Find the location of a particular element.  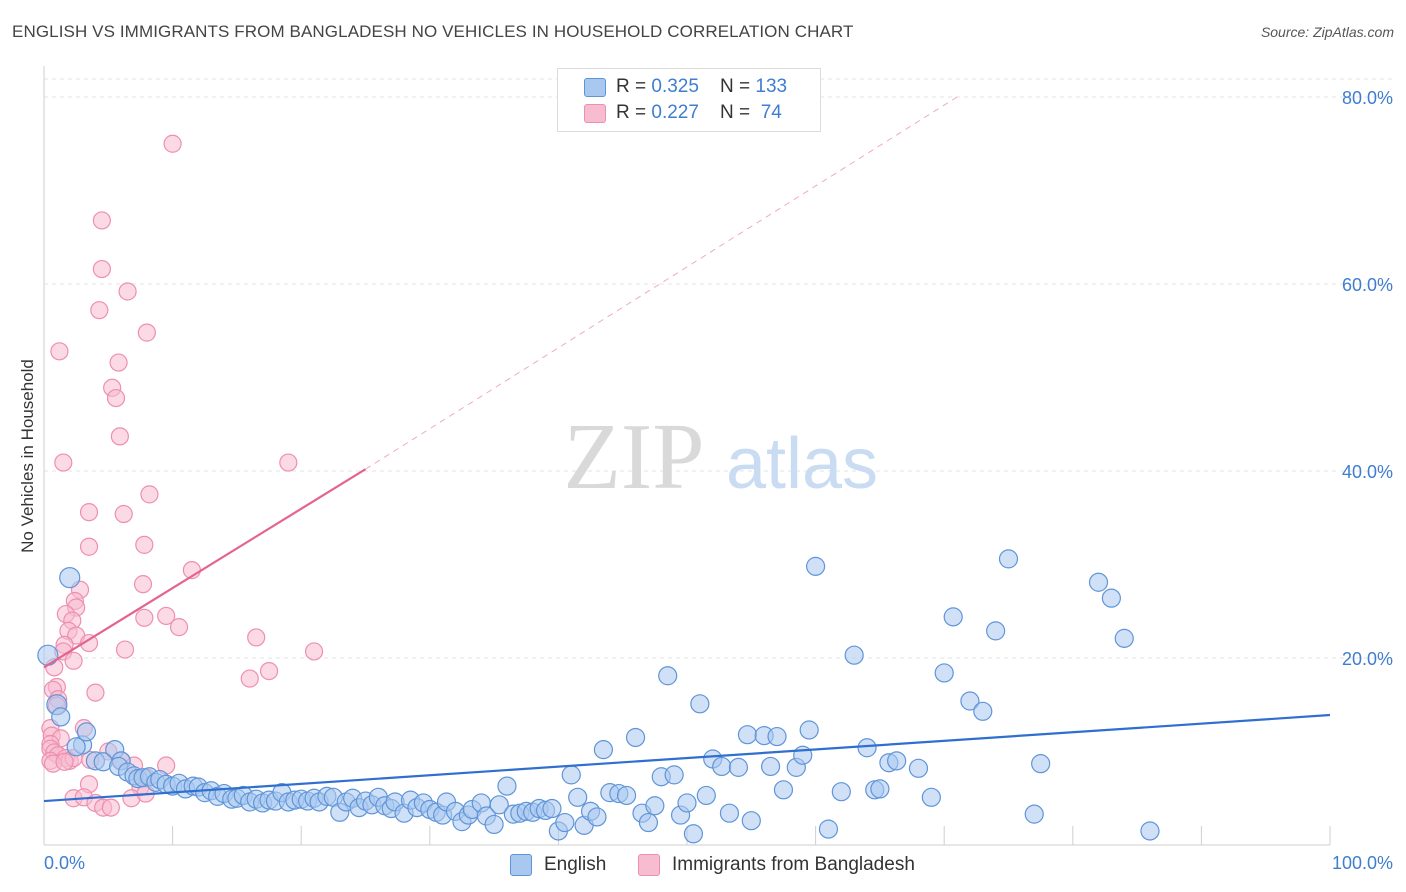

y-tick-label: 40.0% is located at coordinates (1367, 472).